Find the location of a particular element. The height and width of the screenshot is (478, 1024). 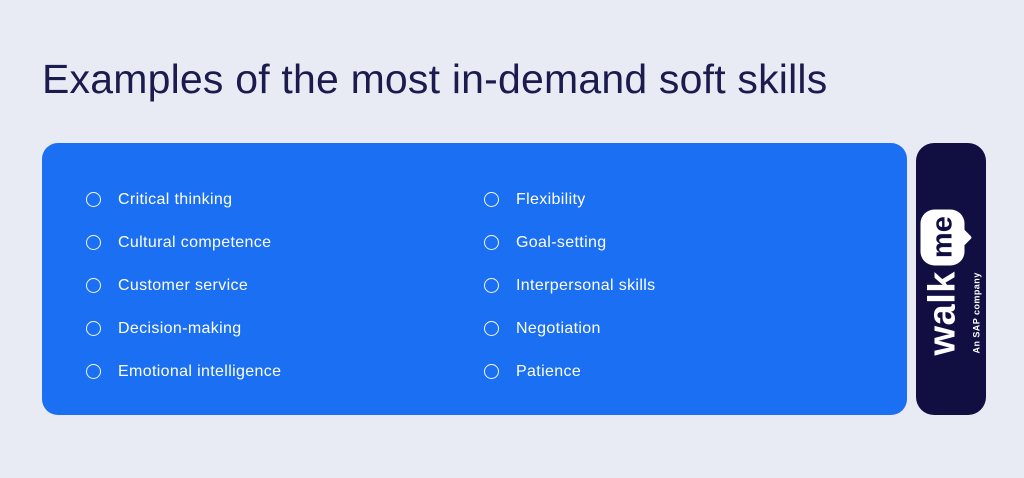

list-item: Critical thinking is located at coordinates (285, 199).